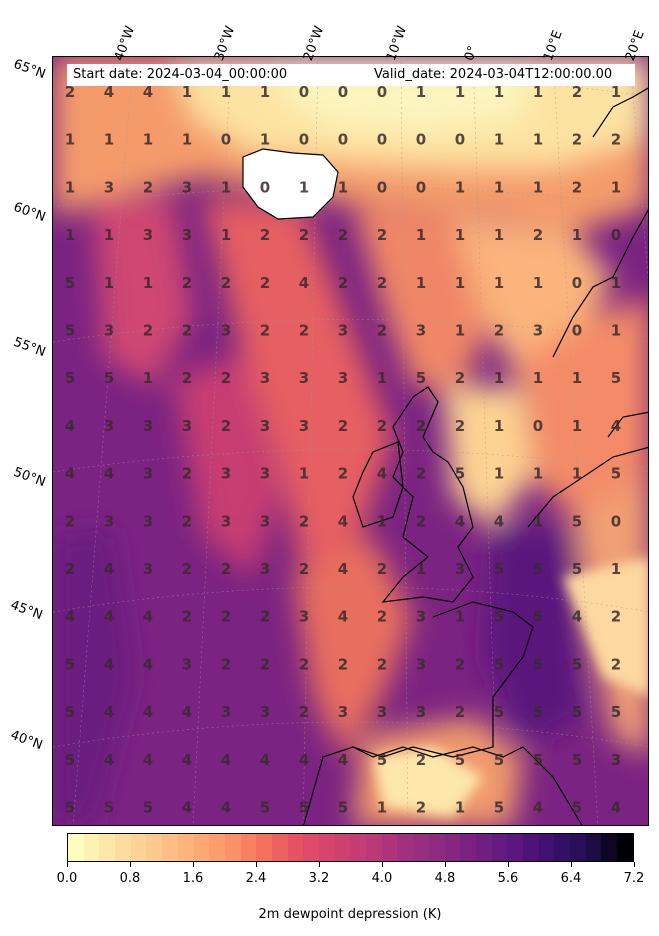 This screenshot has width=659, height=936. I want to click on colorbar-tick-label: 4.0, so click(382, 878).